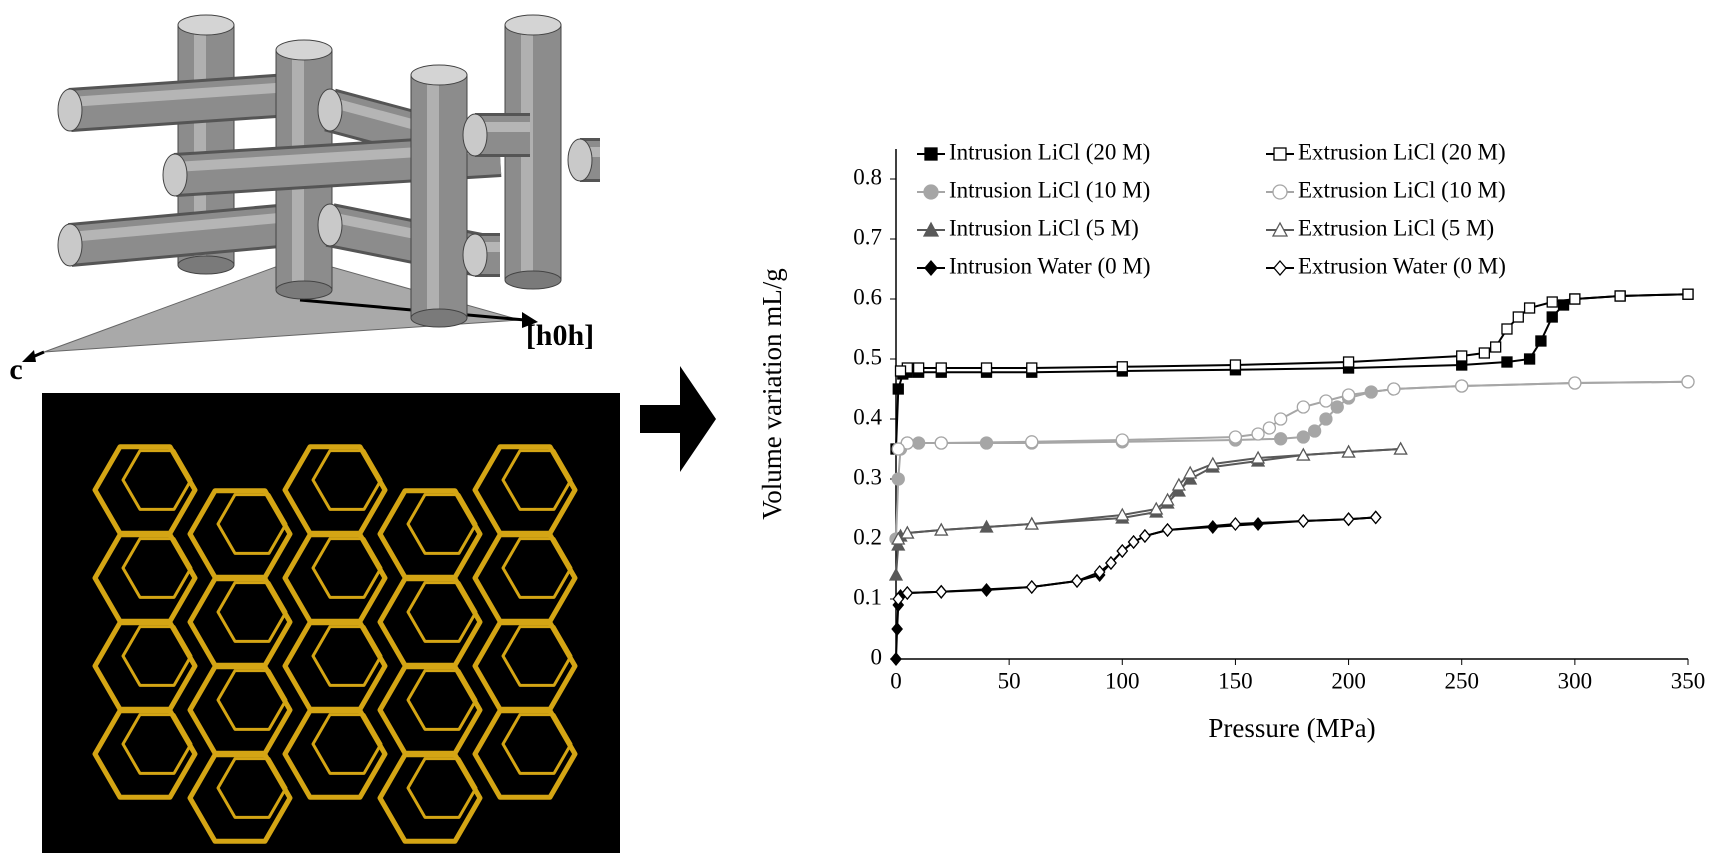 Image resolution: width=1713 pixels, height=853 pixels. I want to click on x-tick-label: 250, so click(1461, 680).